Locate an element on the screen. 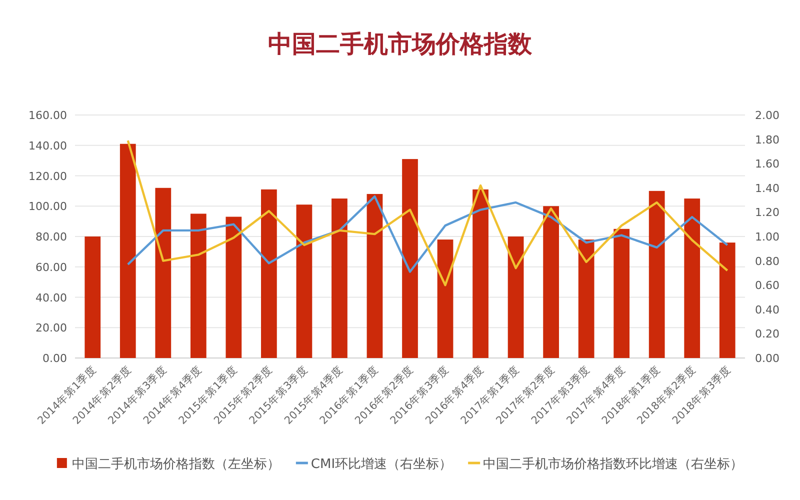  y2-tick-label: 0.80 is located at coordinates (767, 261).